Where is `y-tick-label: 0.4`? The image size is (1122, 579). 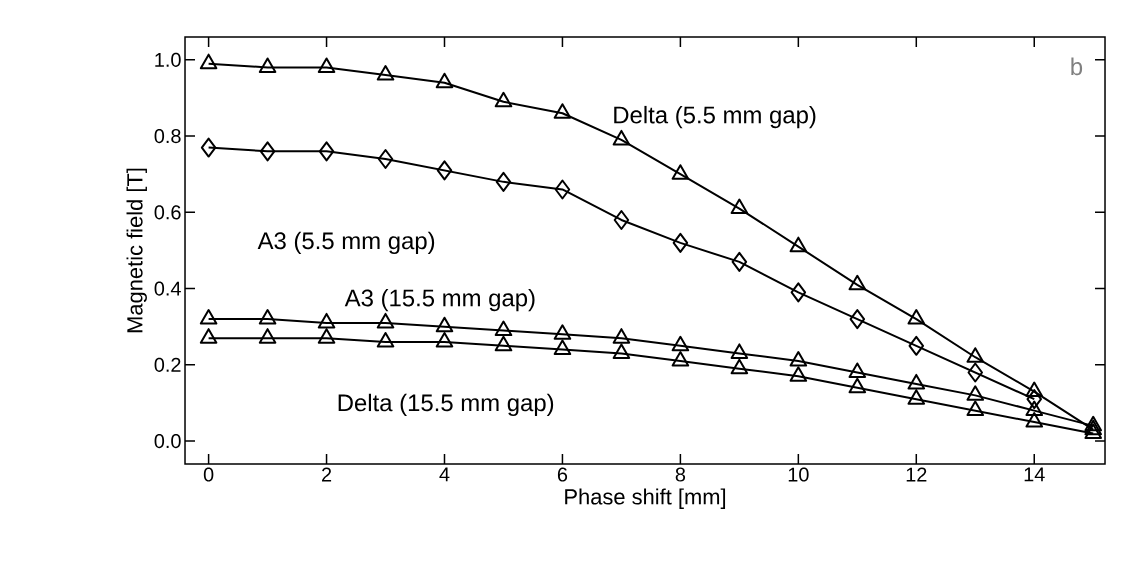 y-tick-label: 0.4 is located at coordinates (167, 288).